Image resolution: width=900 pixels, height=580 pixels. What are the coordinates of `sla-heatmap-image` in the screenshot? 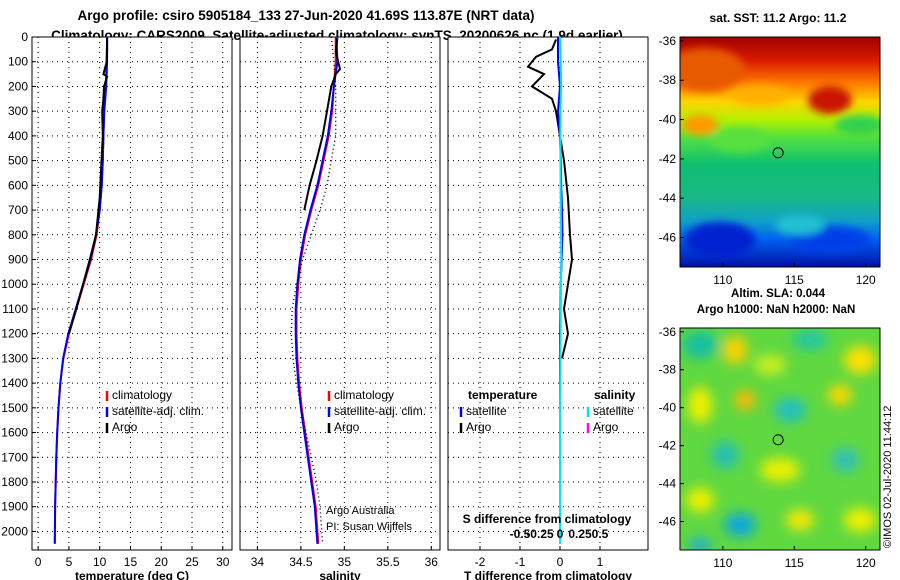 It's located at (780, 439).